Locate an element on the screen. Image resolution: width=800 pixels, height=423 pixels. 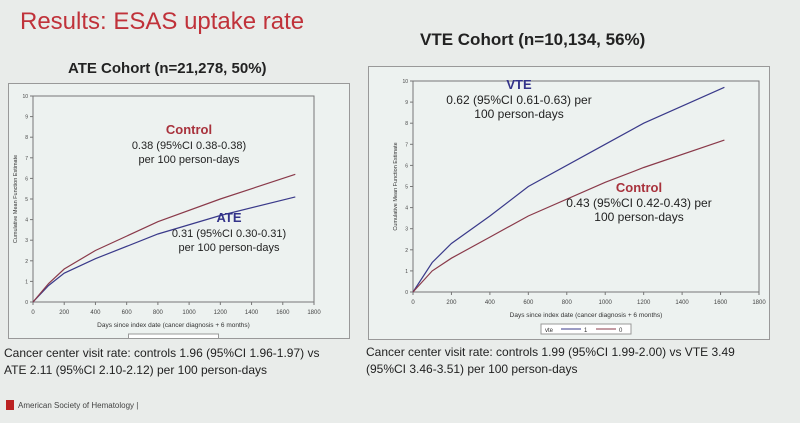
legend-entry: 1 is located at coordinates (586, 331).